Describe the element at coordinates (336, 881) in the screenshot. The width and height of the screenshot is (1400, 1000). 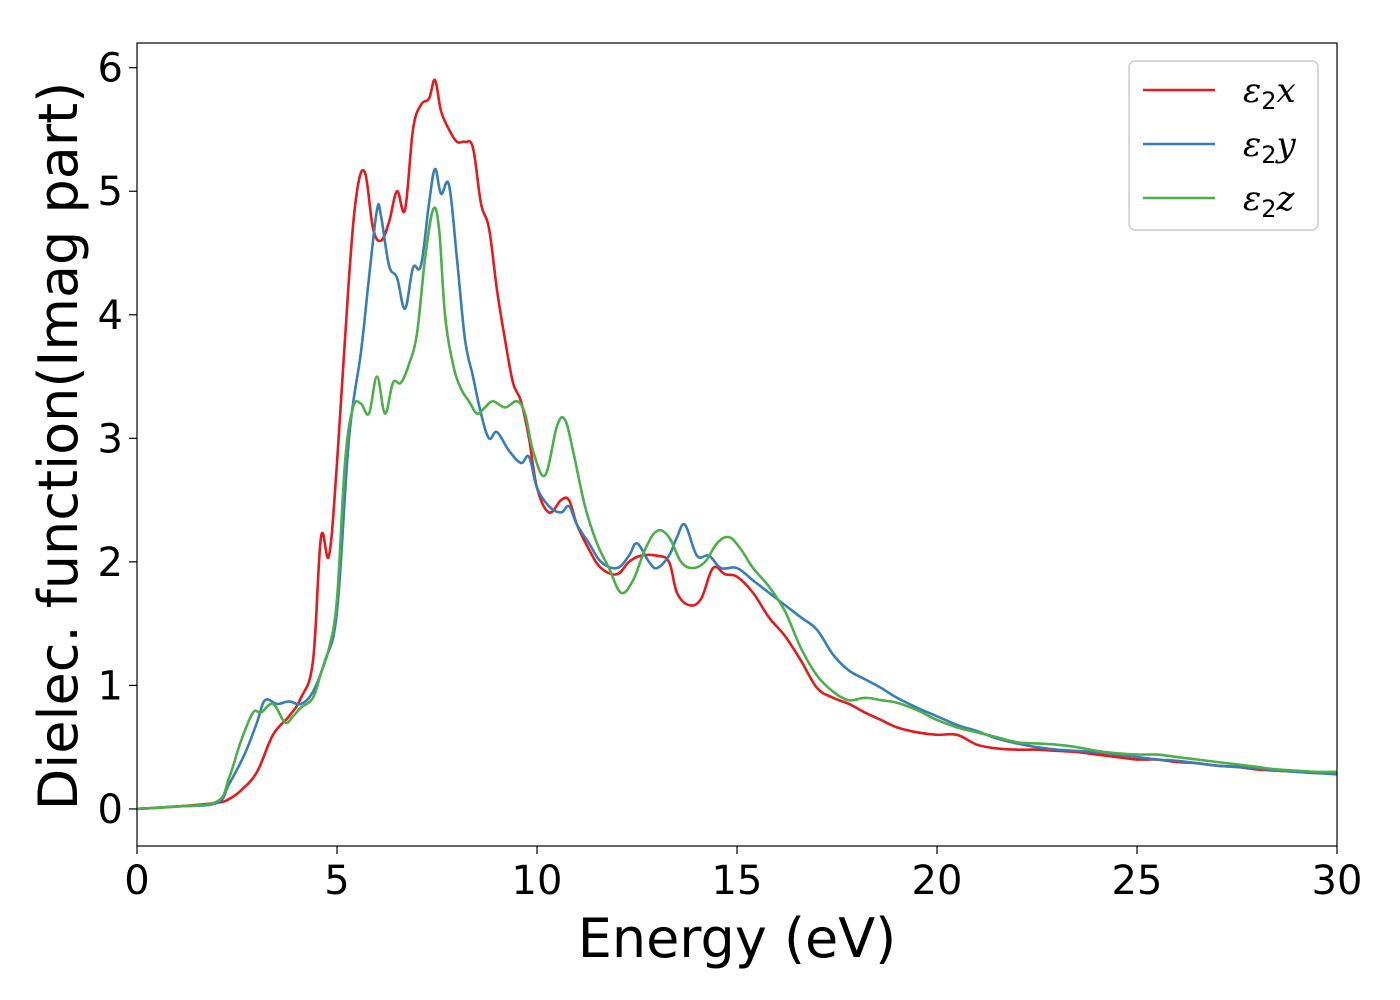
I see `x-tick-label: 5` at that location.